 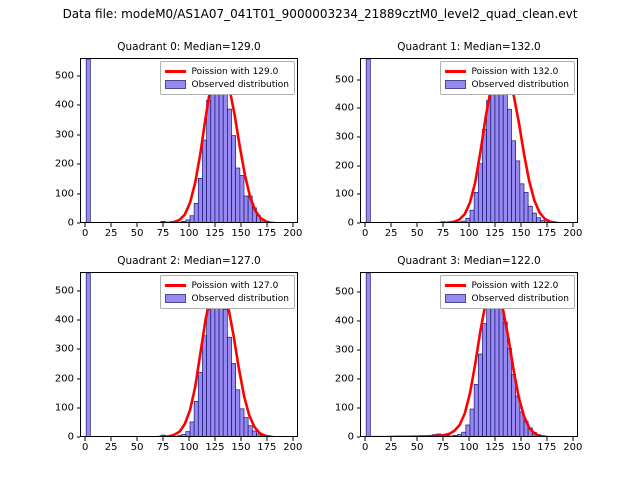 I want to click on legend-label-poisson: Poission with 122.0, so click(x=515, y=285).